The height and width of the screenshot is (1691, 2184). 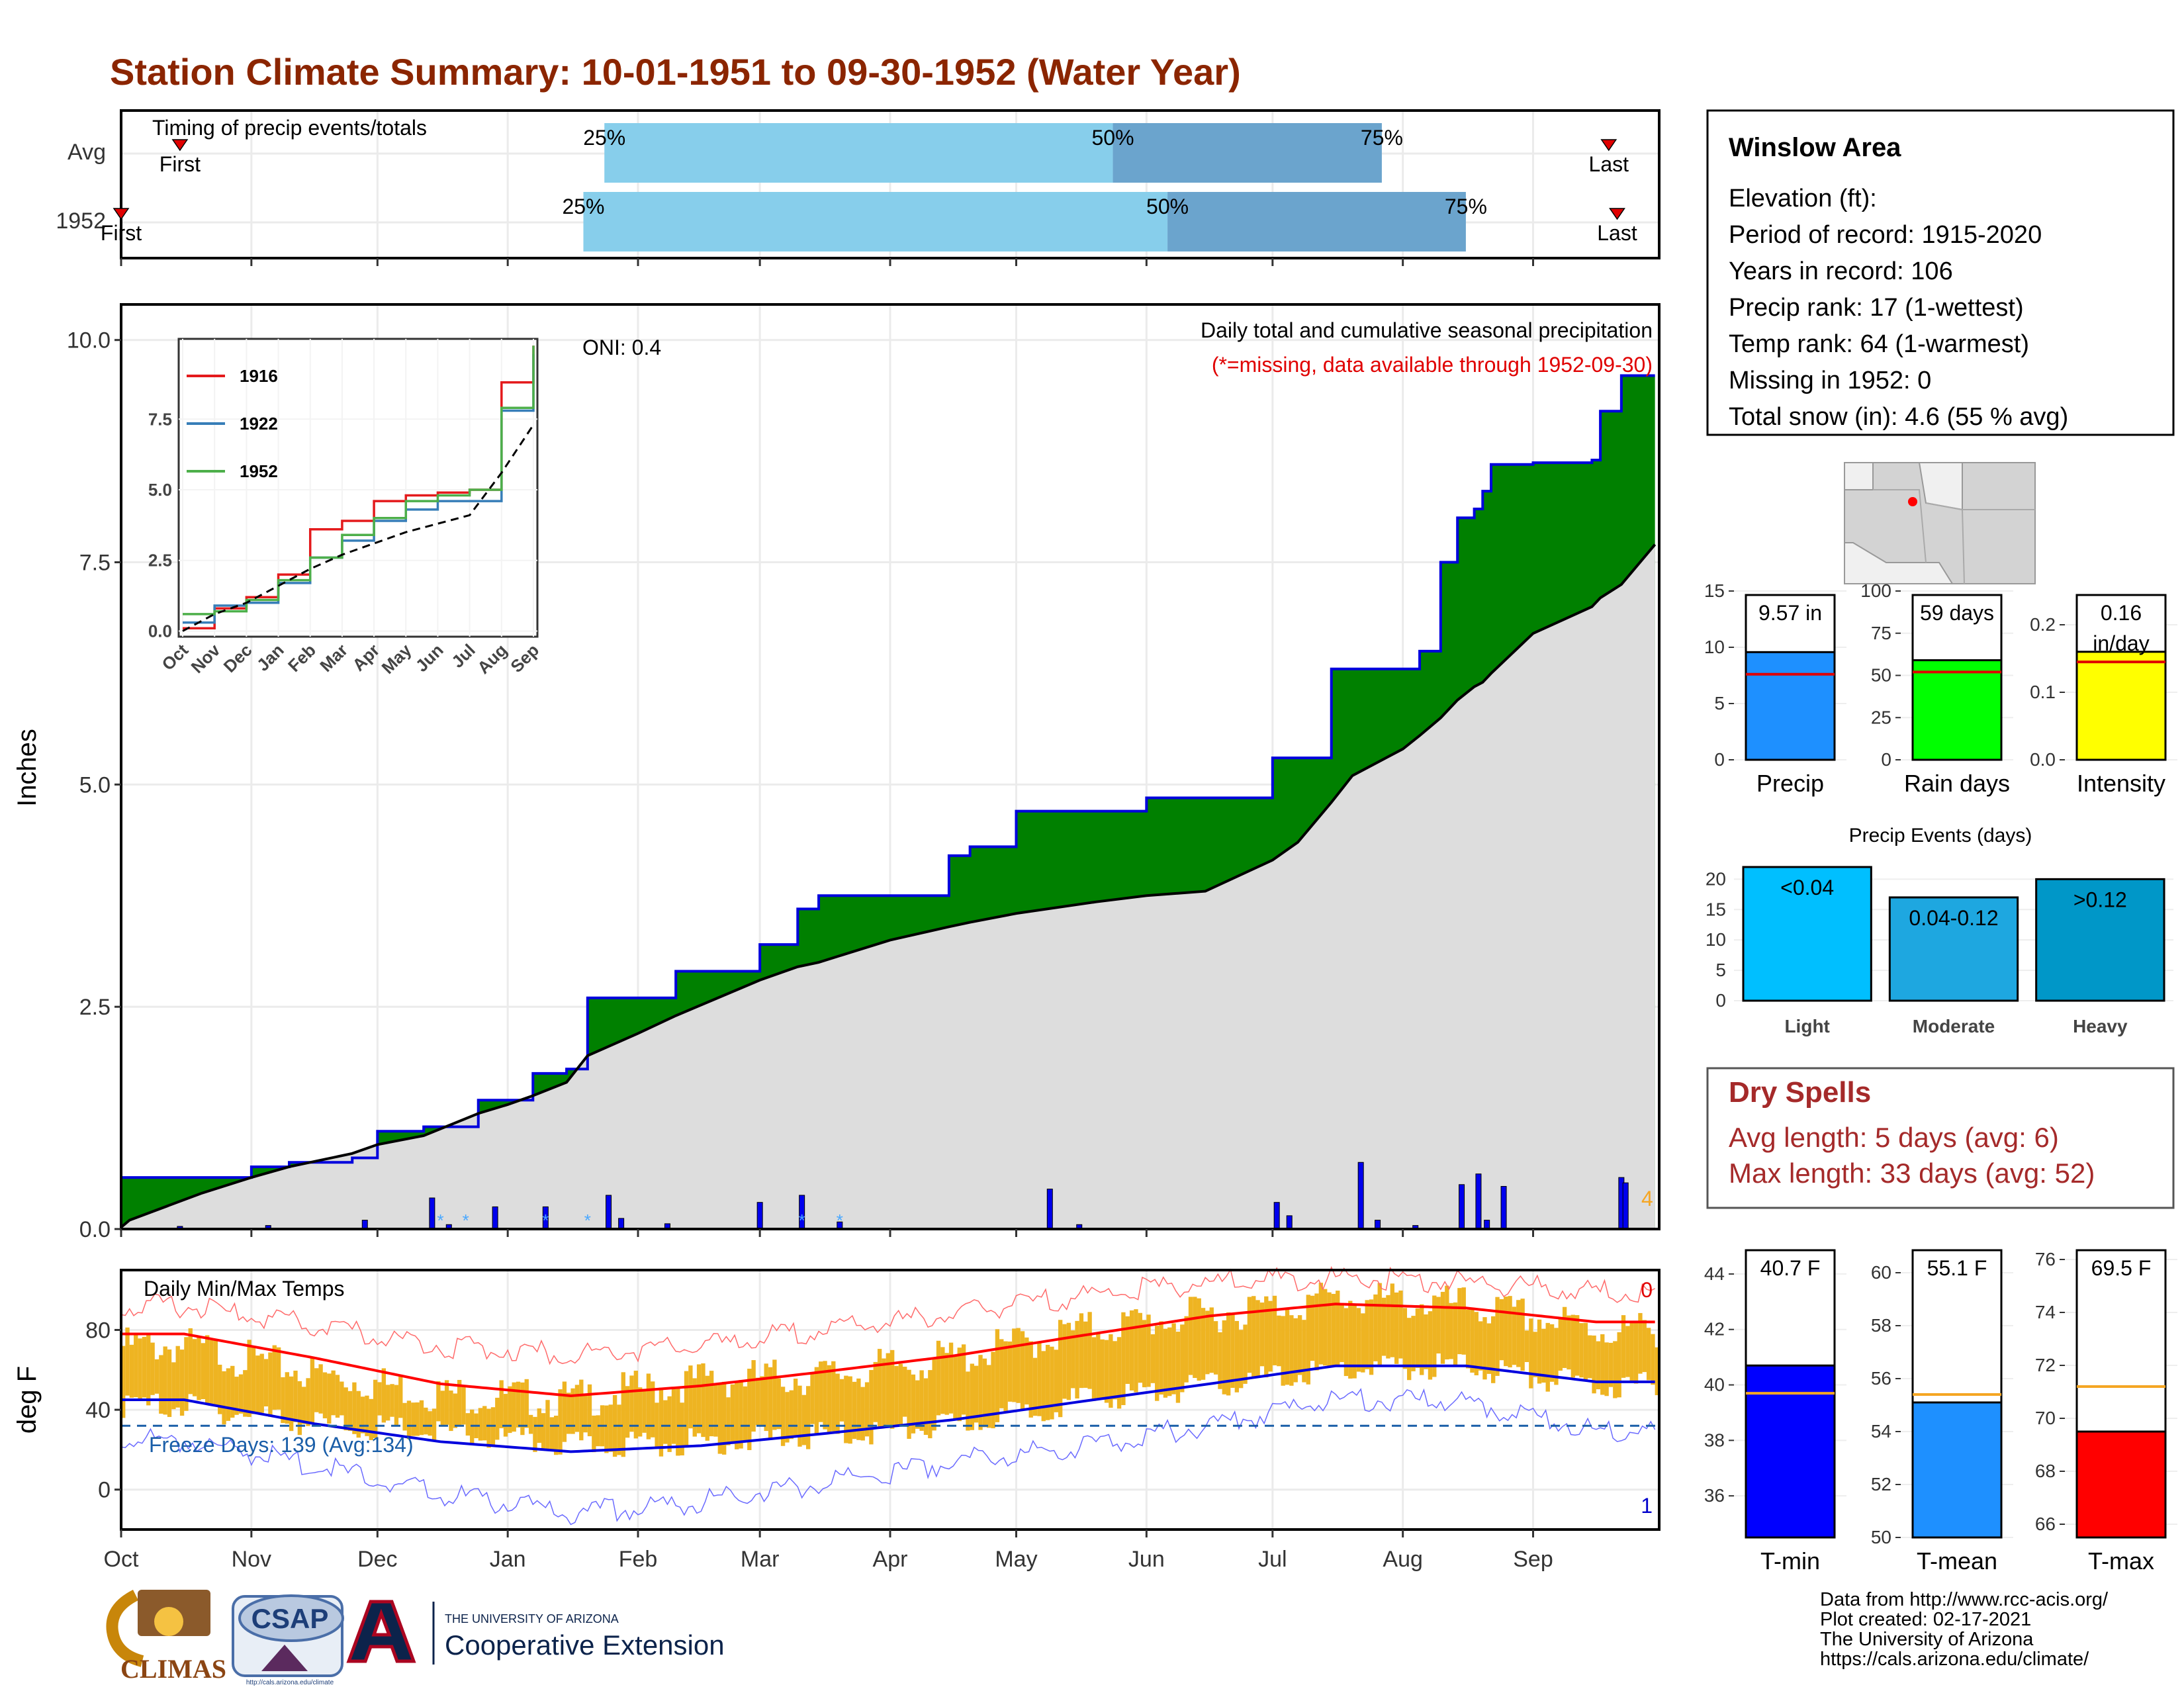 I want to click on summary-ytick-label: 58, so click(x=1881, y=1325).